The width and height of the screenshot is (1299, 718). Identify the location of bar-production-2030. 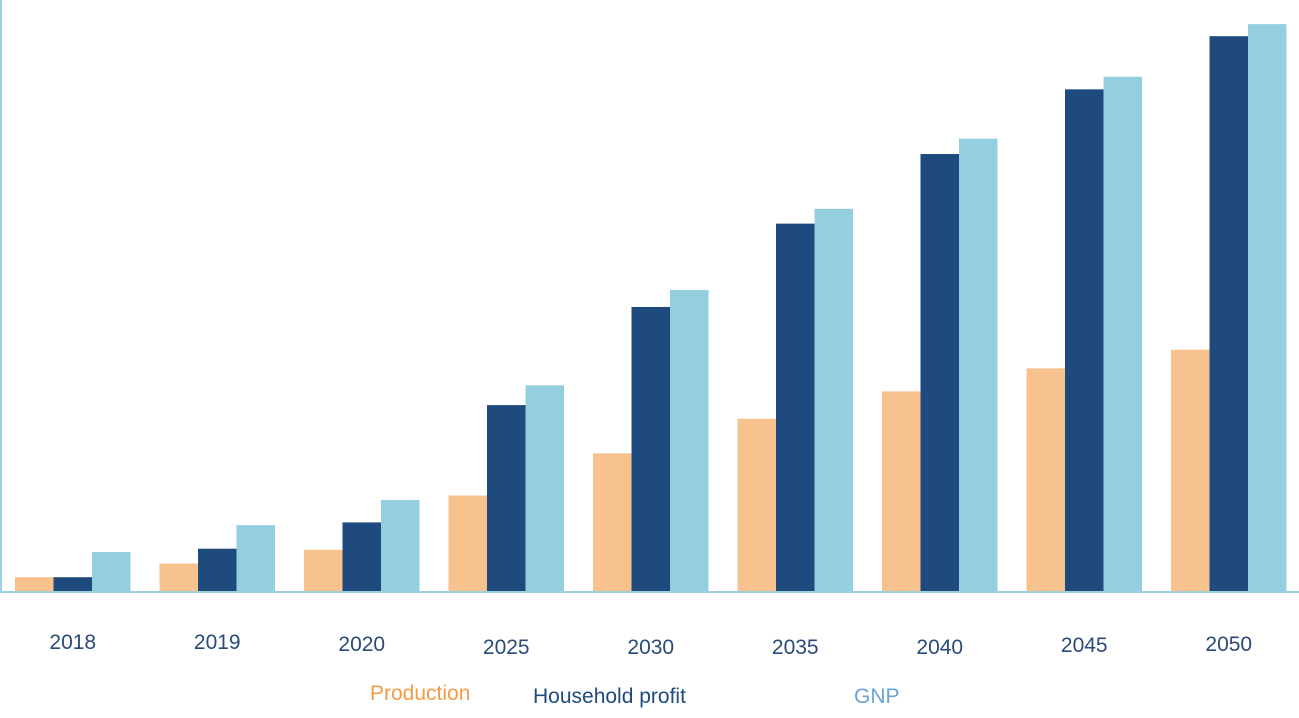
(612, 522).